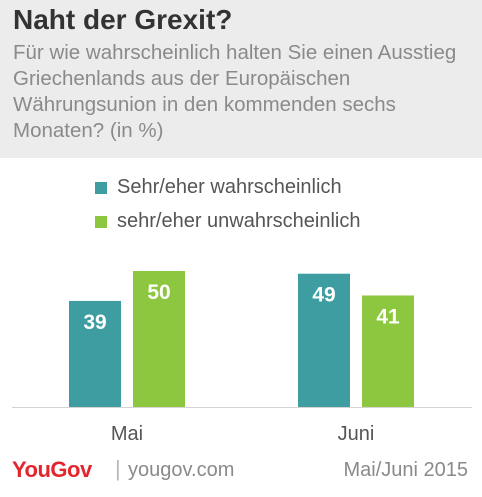 This screenshot has height=497, width=482. Describe the element at coordinates (324, 340) in the screenshot. I see `bar-juni-series1` at that location.